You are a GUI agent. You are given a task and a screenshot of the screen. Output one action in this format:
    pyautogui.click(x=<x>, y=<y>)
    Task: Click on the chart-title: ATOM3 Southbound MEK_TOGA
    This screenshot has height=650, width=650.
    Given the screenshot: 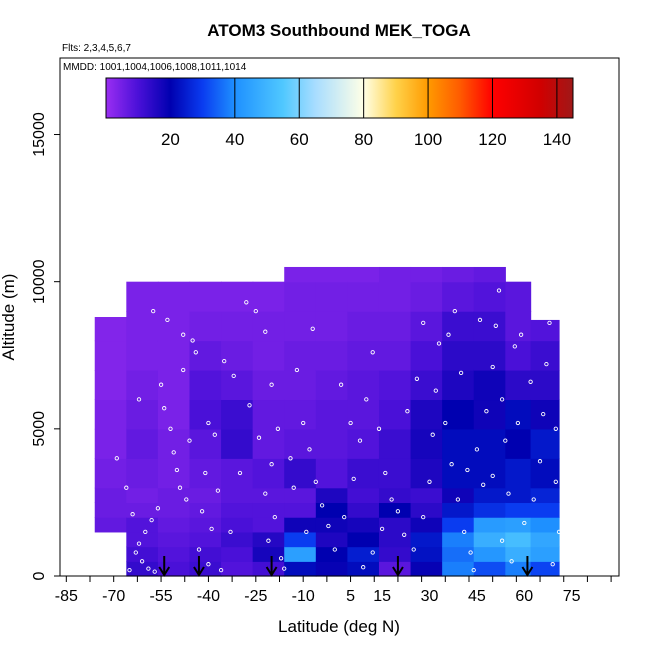 What is the action you would take?
    pyautogui.click(x=338, y=30)
    